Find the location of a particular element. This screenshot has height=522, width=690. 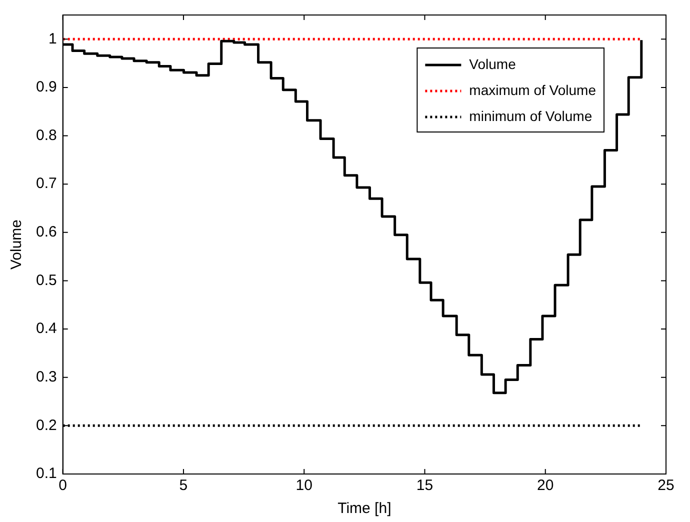

y-tick-label: 0.4 is located at coordinates (46, 329).